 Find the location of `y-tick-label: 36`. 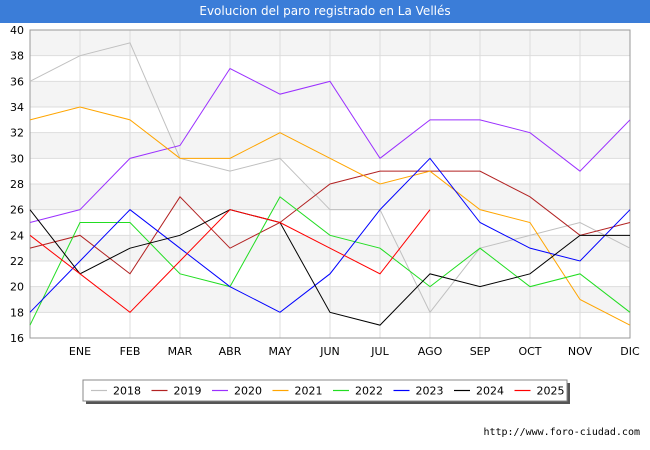

y-tick-label: 36 is located at coordinates (17, 81).